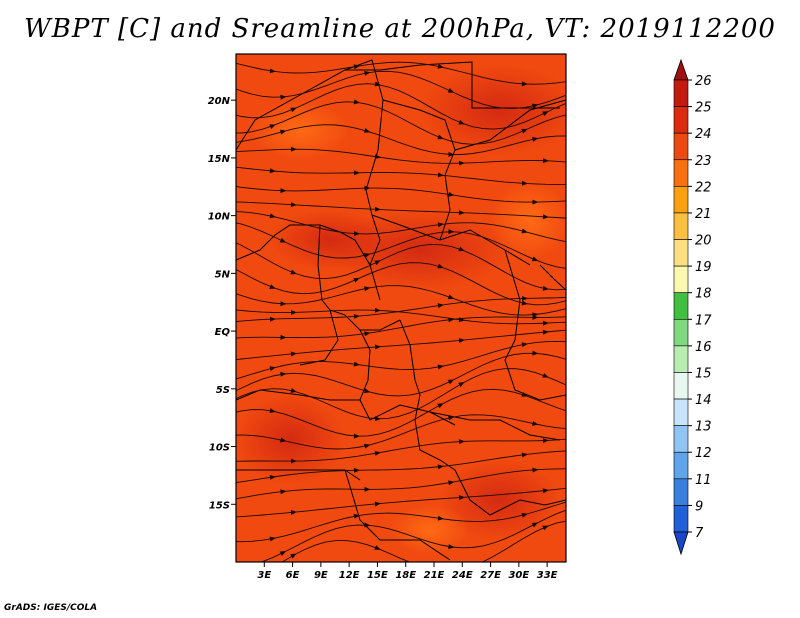 The image size is (800, 618). What do you see at coordinates (703, 187) in the screenshot?
I see `colorbar-label: 22` at bounding box center [703, 187].